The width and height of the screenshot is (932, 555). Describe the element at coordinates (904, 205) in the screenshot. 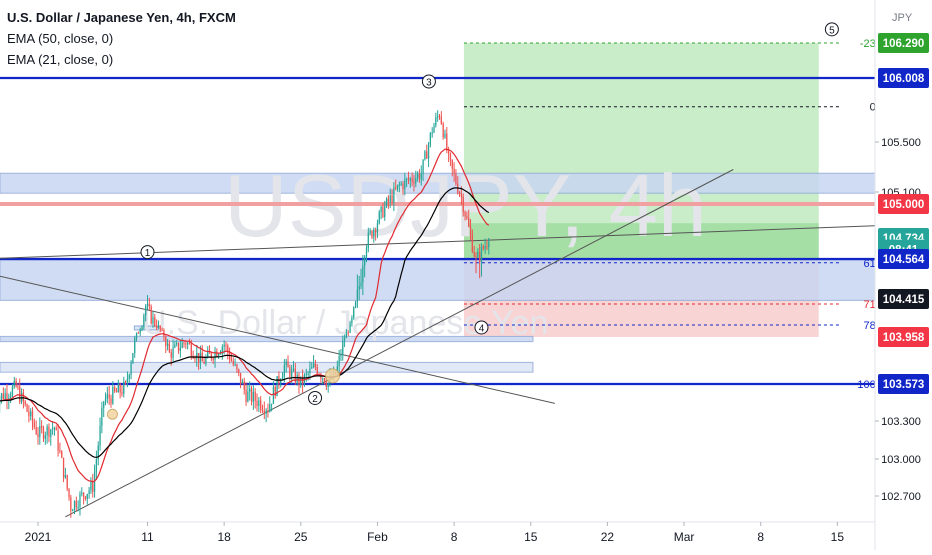

I see `price-tag-label-2: 105.000` at that location.